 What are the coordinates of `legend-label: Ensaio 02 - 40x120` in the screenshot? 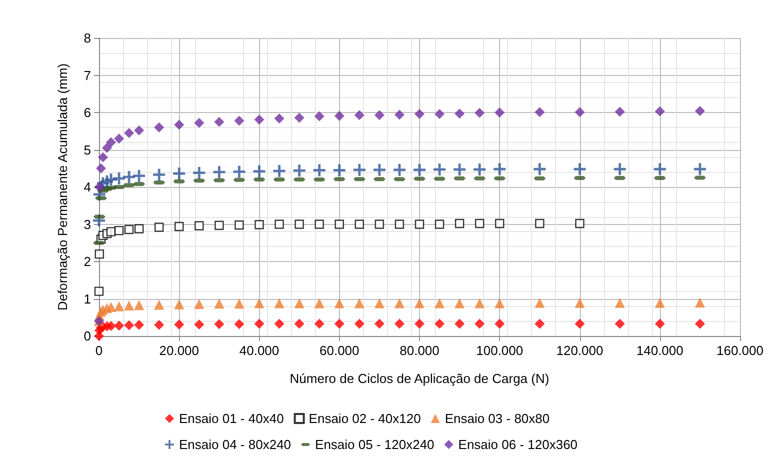 It's located at (364, 418).